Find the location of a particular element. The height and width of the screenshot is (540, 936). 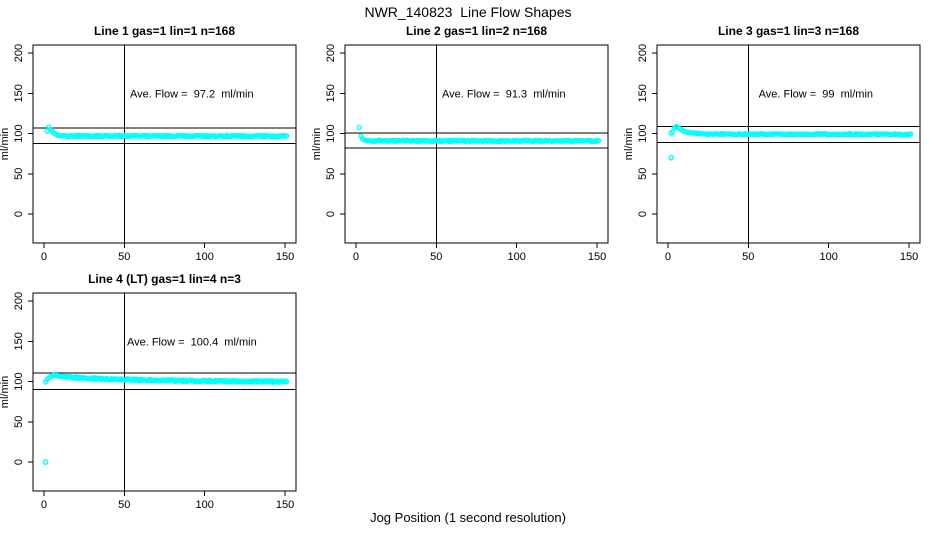

ave-flow-annotation: Ave. Flow = 100.4 ml/min is located at coordinates (192, 342).